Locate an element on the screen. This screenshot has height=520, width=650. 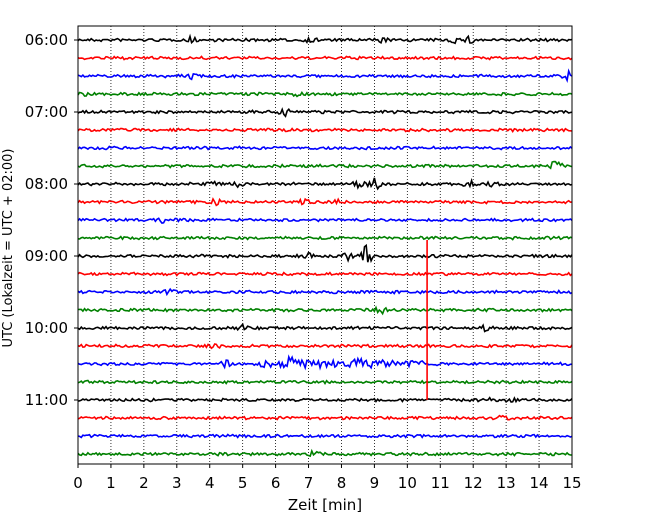
y-tick-label: 10:00 is located at coordinates (46, 328).